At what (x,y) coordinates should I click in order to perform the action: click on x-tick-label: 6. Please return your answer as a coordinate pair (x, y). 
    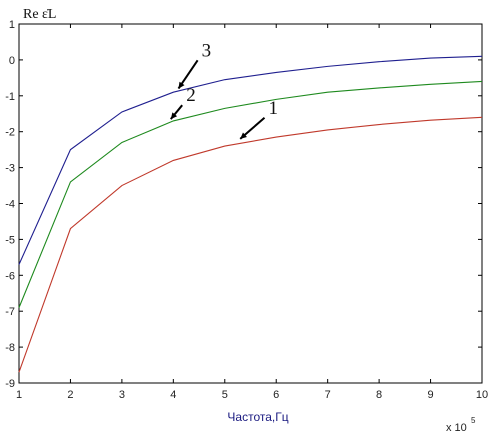
    Looking at the image, I should click on (276, 395).